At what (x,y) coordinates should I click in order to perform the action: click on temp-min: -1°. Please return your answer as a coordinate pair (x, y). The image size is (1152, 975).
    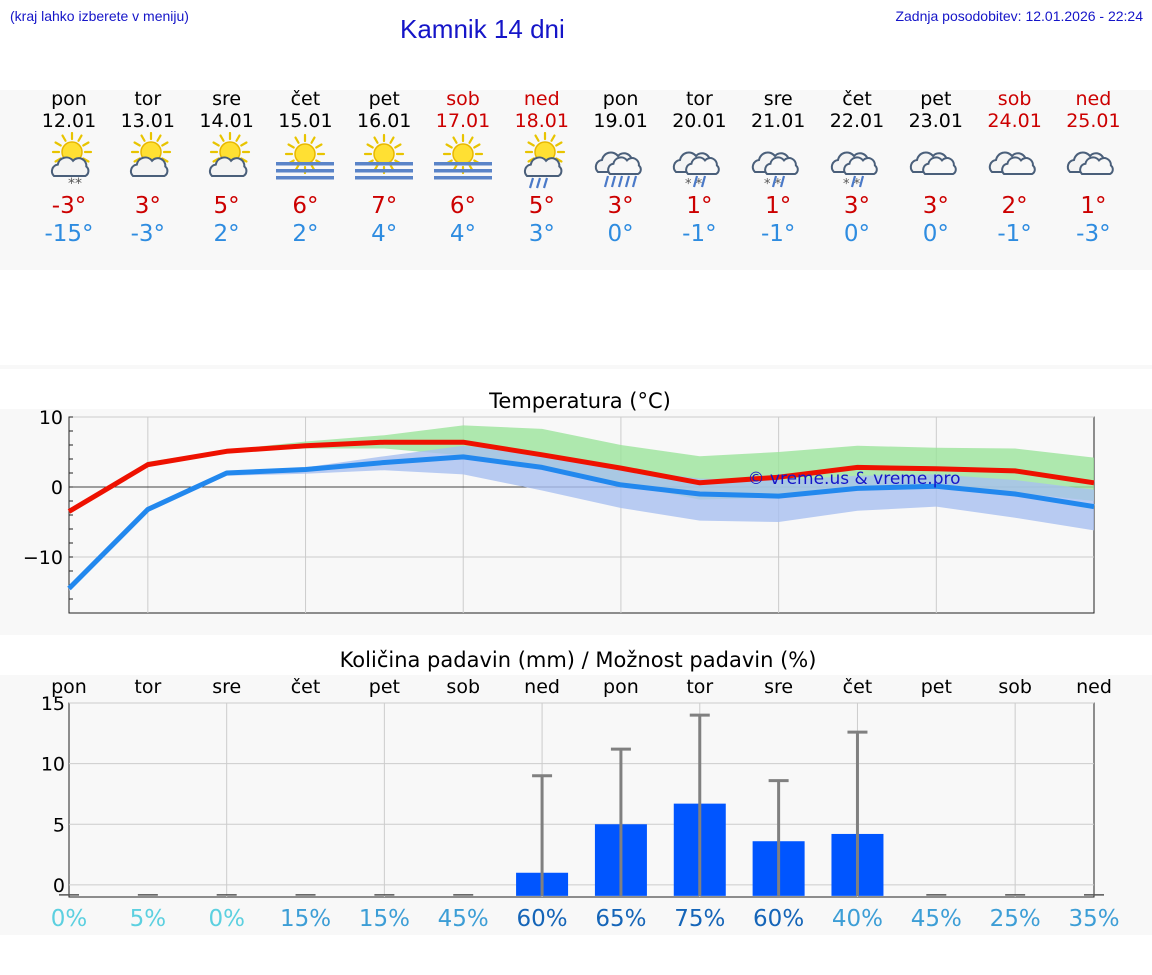
    Looking at the image, I should click on (699, 234).